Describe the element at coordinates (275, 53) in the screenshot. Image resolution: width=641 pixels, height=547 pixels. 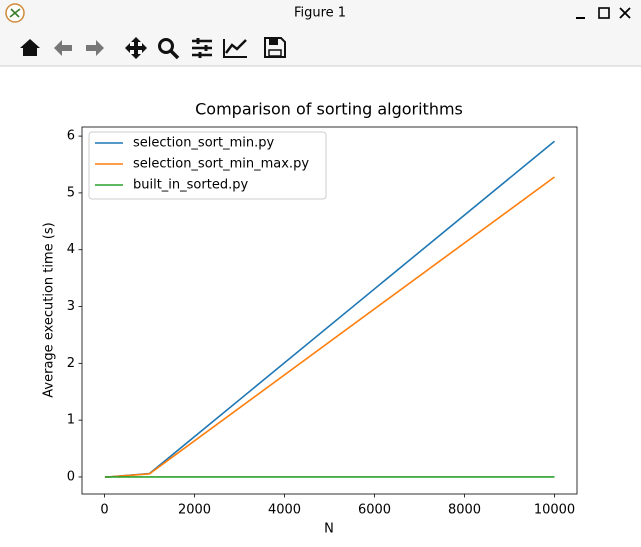
I see `save-button-label` at that location.